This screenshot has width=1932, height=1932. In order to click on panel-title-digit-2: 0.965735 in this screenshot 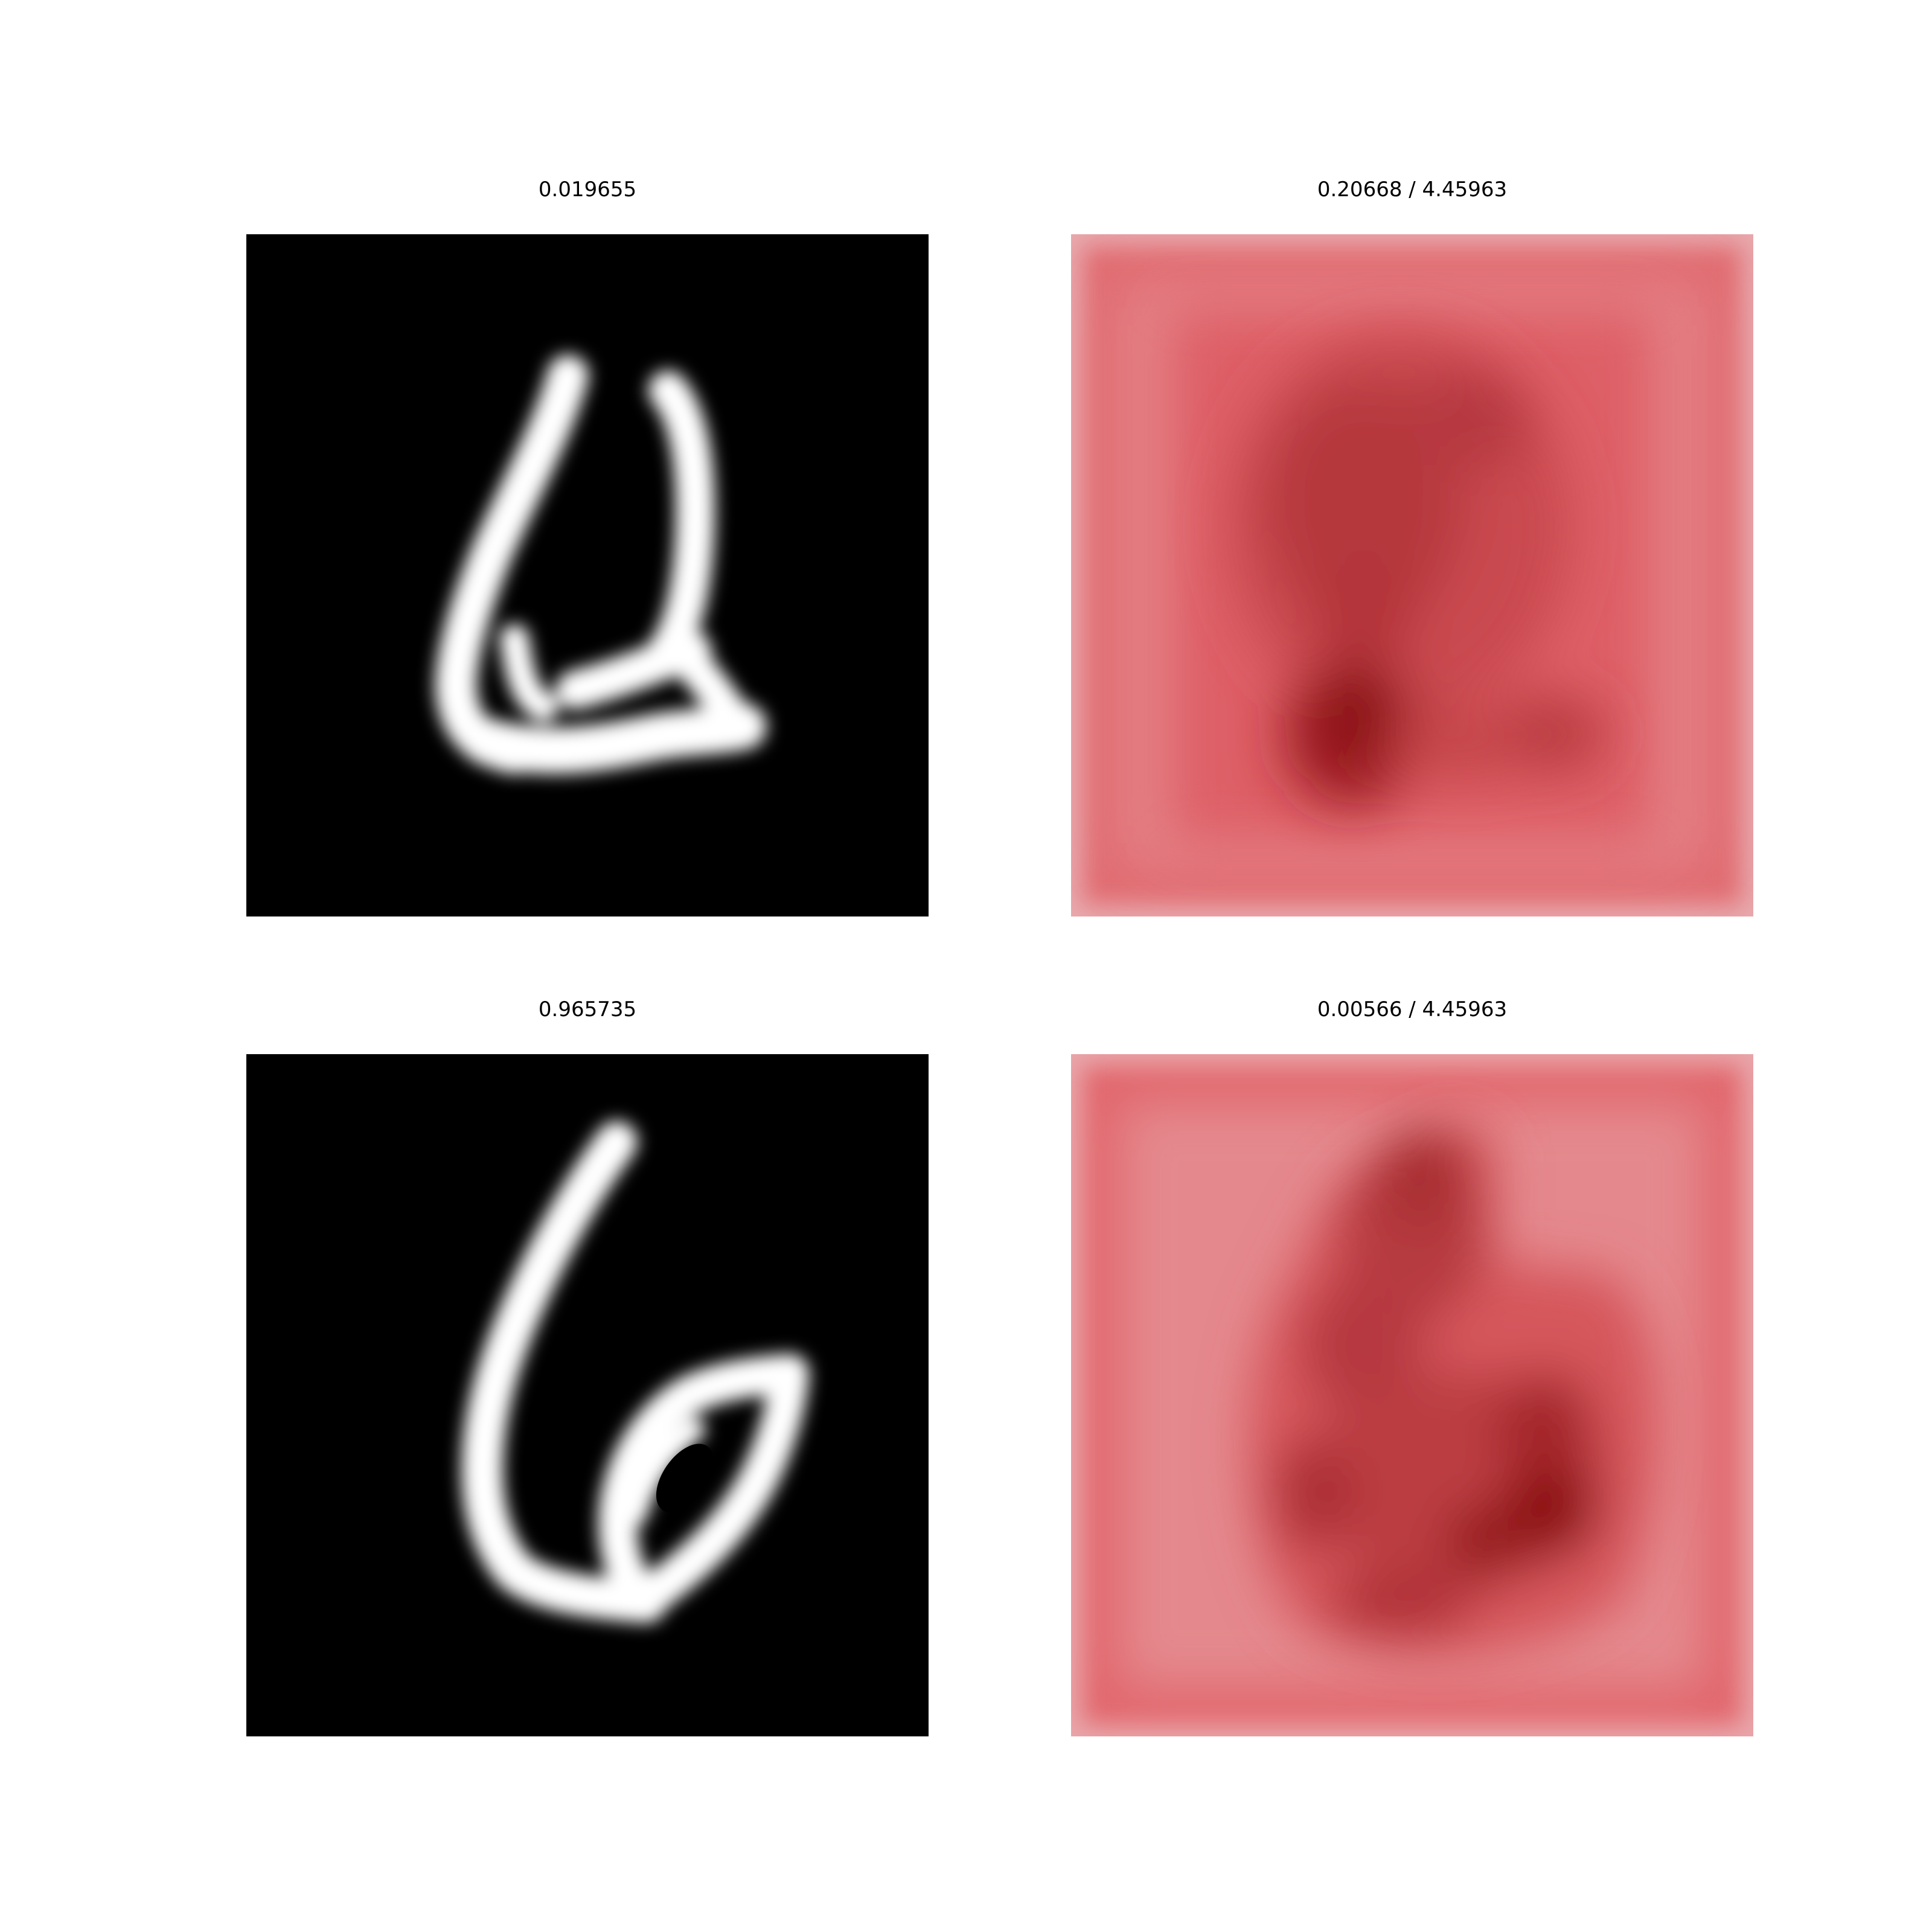, I will do `click(588, 1010)`.